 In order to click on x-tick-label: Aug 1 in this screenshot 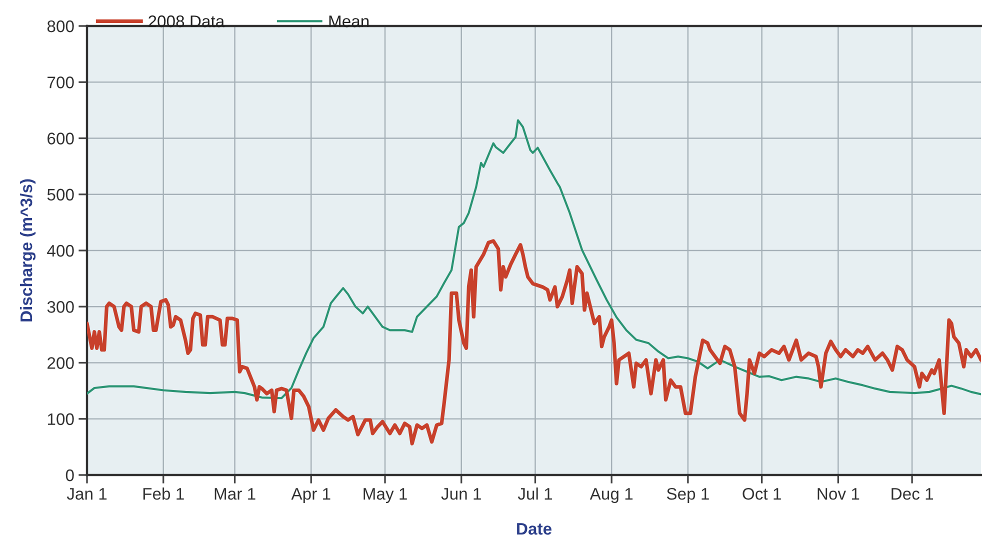, I will do `click(611, 496)`.